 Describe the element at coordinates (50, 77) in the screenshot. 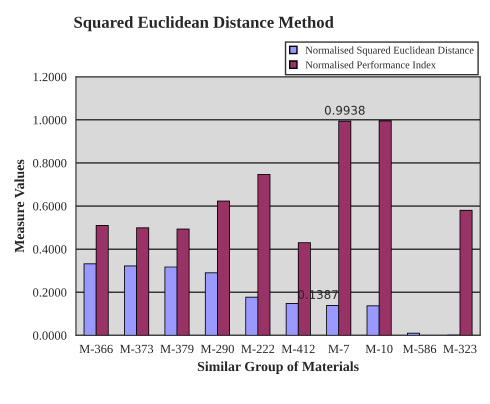

I see `y-tick-label: 1.2000` at that location.